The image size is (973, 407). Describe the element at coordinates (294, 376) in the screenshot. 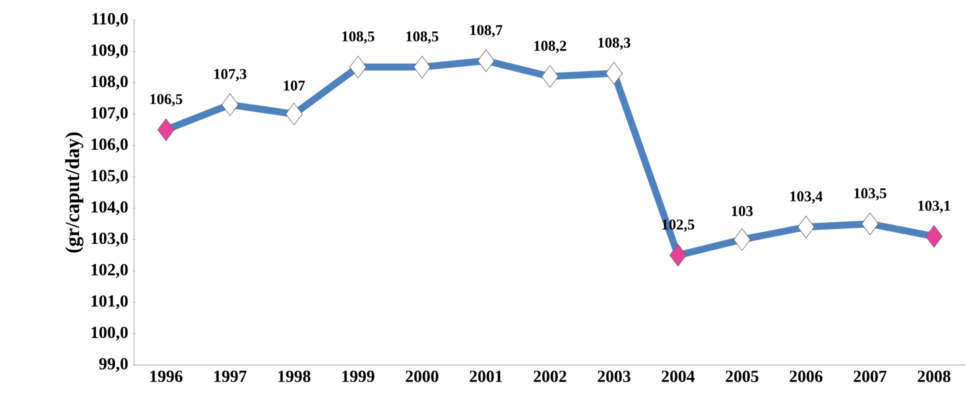

I see `x-tick-label: 1998` at that location.